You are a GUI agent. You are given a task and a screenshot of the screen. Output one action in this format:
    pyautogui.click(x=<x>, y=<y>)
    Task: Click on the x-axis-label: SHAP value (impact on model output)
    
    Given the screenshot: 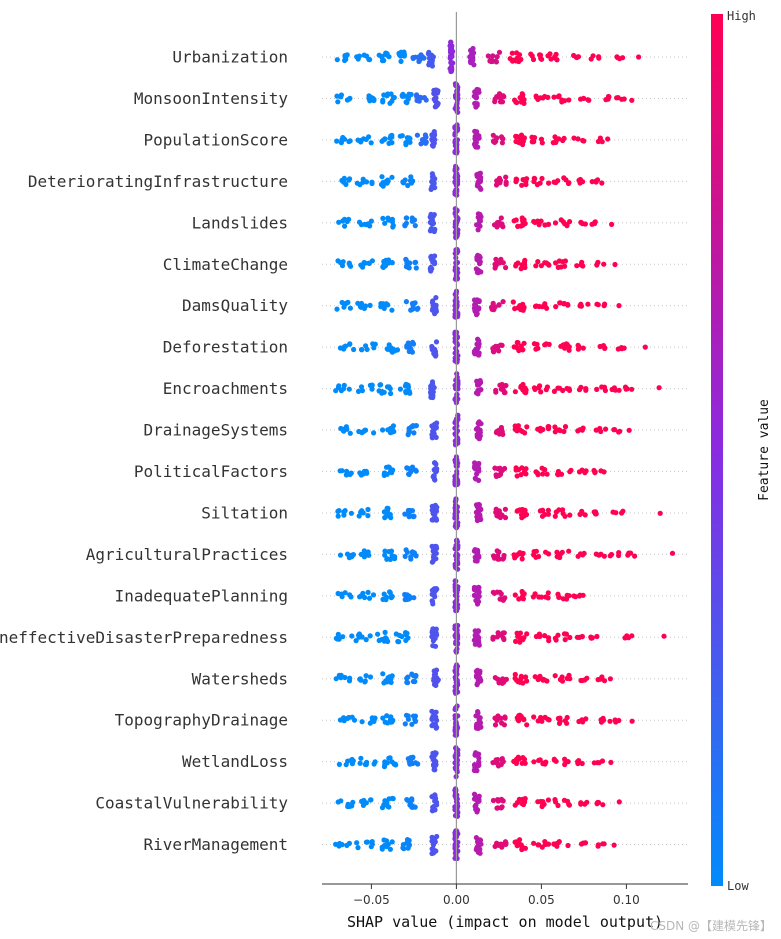 What is the action you would take?
    pyautogui.click(x=505, y=922)
    